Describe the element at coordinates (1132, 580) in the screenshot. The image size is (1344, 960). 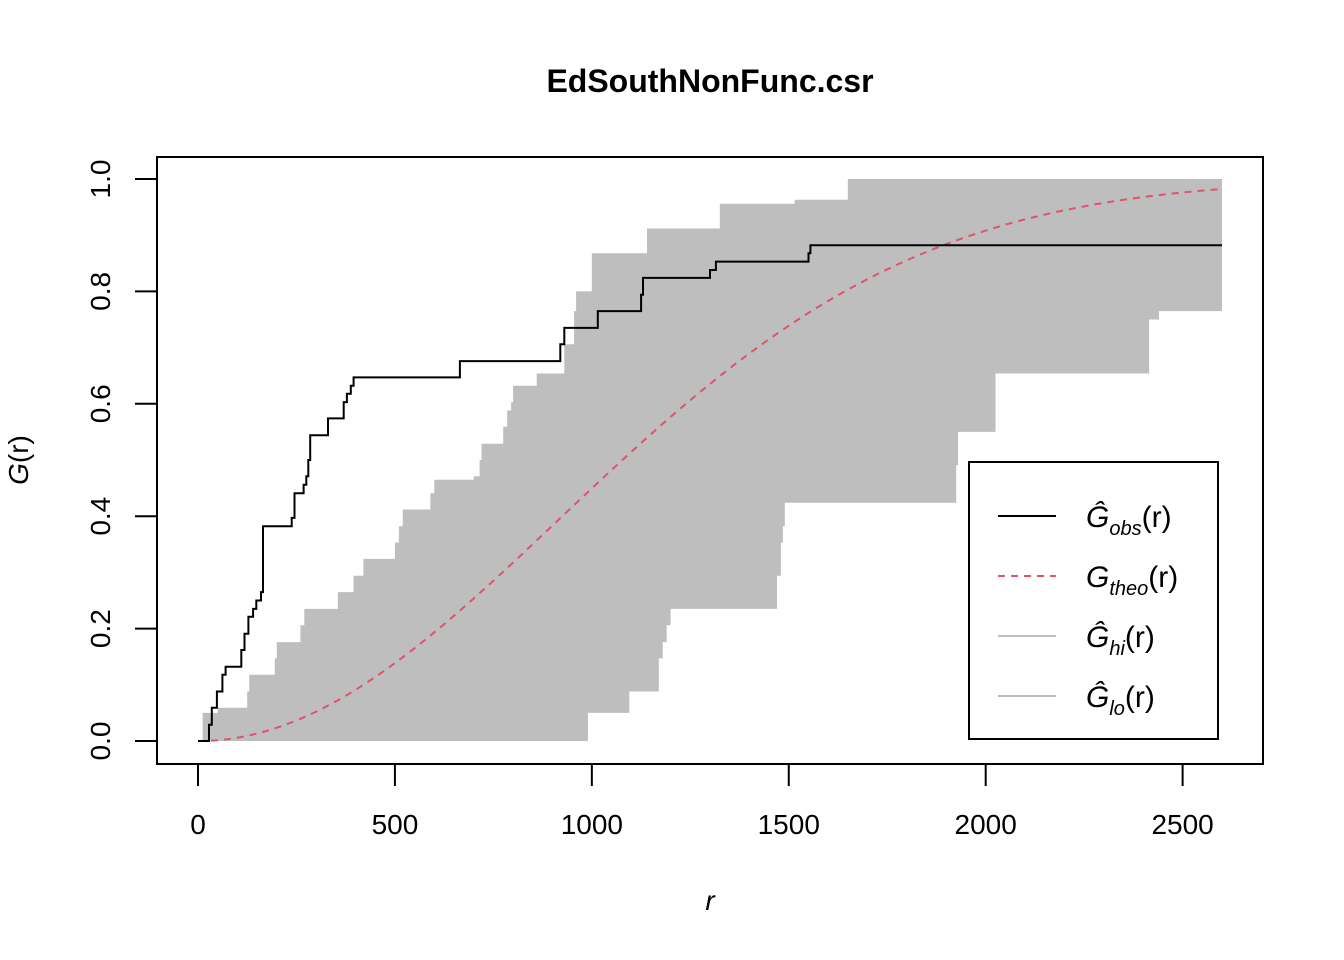
I see `legend-label-theo: Gtheo(r)` at that location.